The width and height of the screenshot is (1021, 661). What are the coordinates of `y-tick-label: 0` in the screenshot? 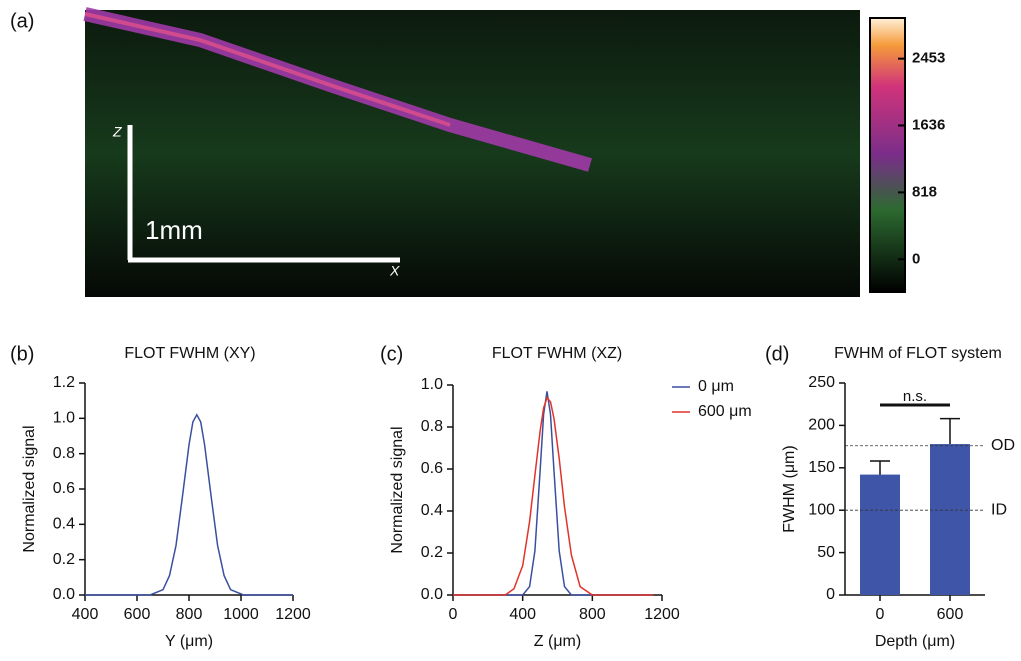 It's located at (830, 594).